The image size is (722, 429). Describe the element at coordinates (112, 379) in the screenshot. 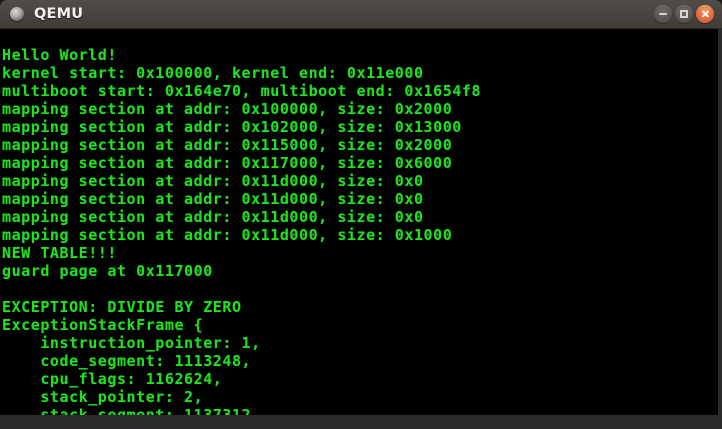

I see `console-line: cpu_flags: 1162624,` at that location.